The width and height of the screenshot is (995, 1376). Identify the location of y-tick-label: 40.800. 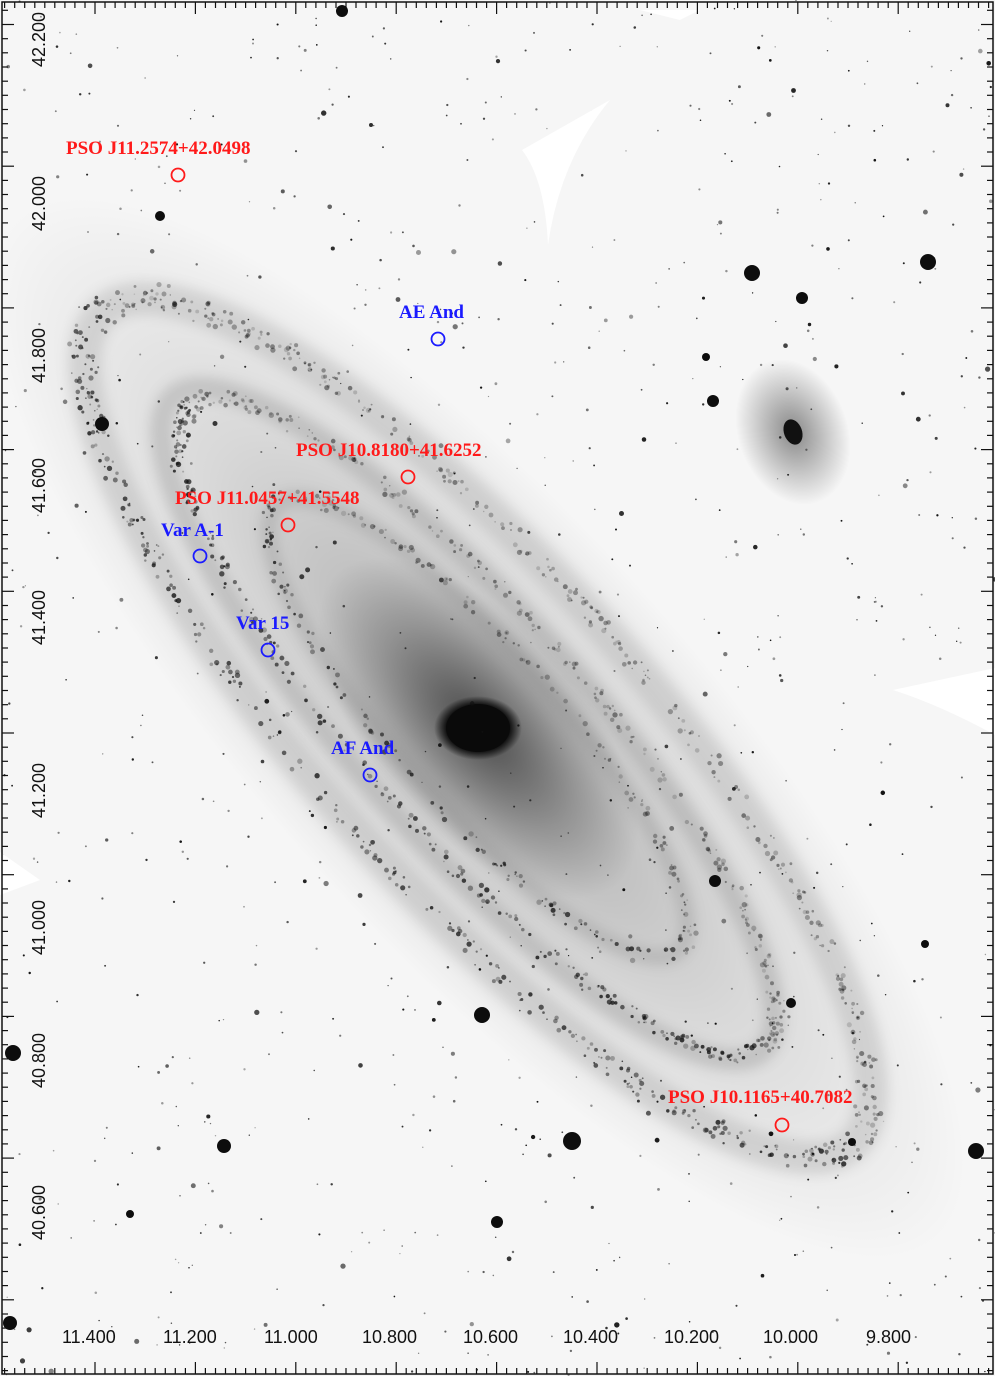
(39, 1060).